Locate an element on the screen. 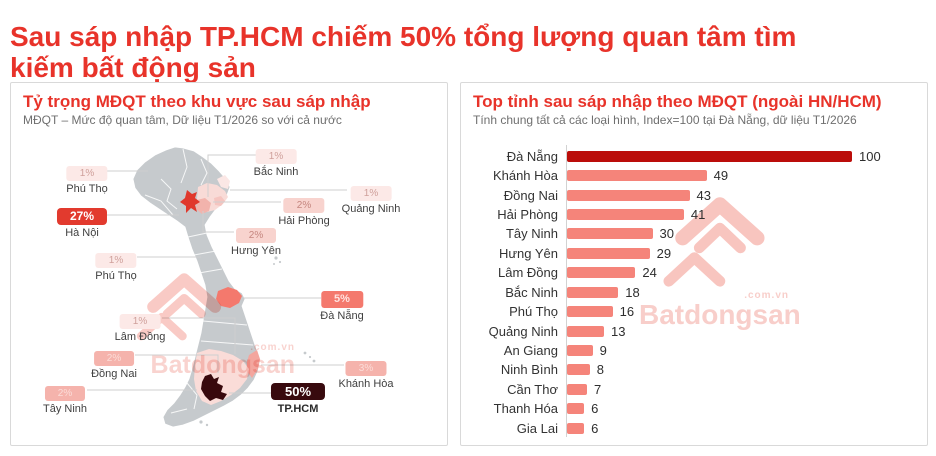  bar-row: Thanh Hóa 6 is located at coordinates (694, 408).